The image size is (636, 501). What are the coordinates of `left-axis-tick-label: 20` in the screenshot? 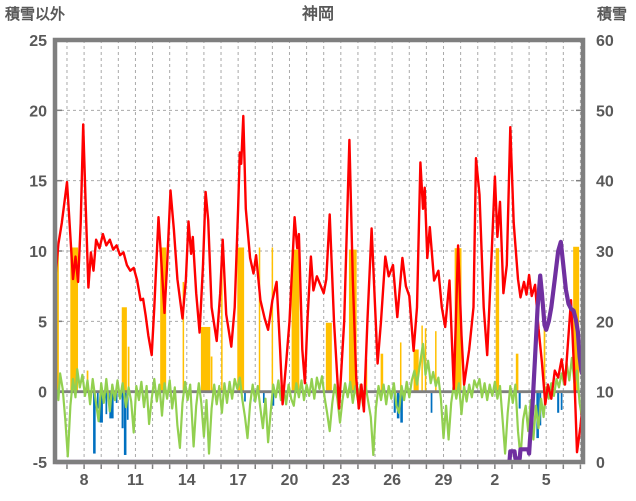 It's located at (38, 111).